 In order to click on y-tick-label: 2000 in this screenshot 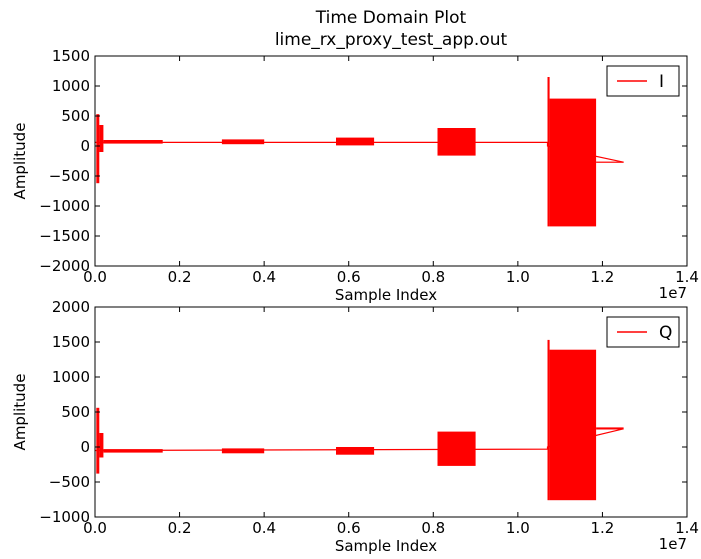, I will do `click(71, 307)`.